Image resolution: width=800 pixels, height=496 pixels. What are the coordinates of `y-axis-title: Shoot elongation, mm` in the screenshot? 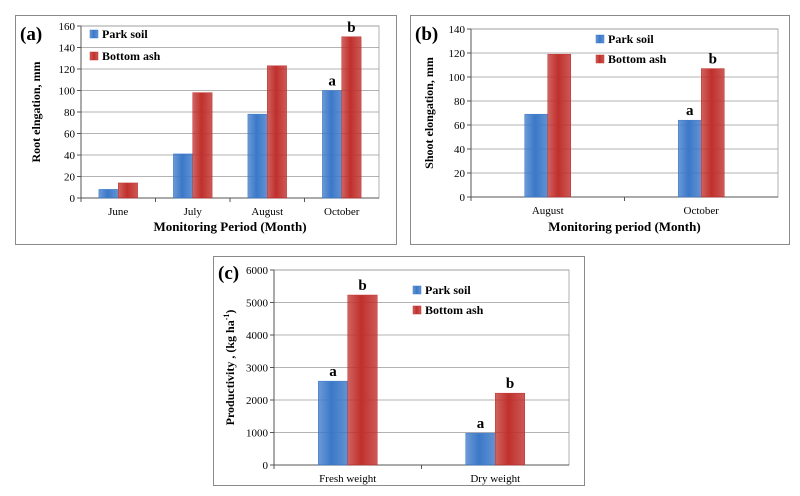 It's located at (429, 113).